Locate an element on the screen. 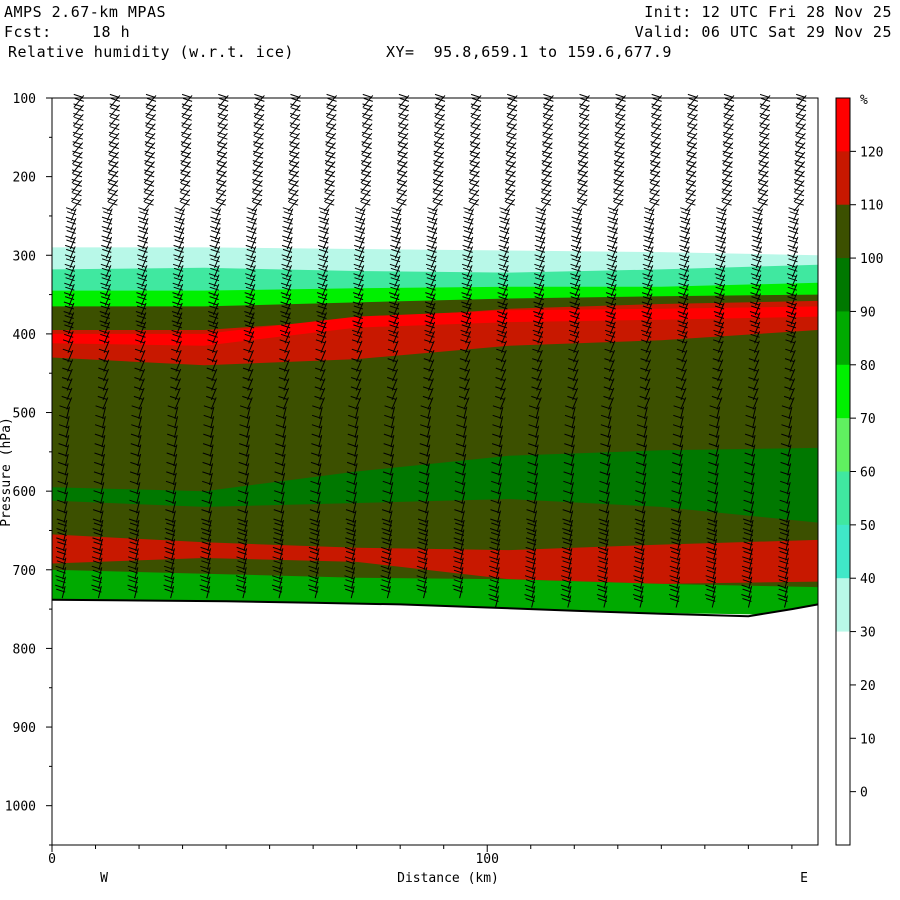 This screenshot has height=900, width=900. direction-east: E is located at coordinates (804, 878).